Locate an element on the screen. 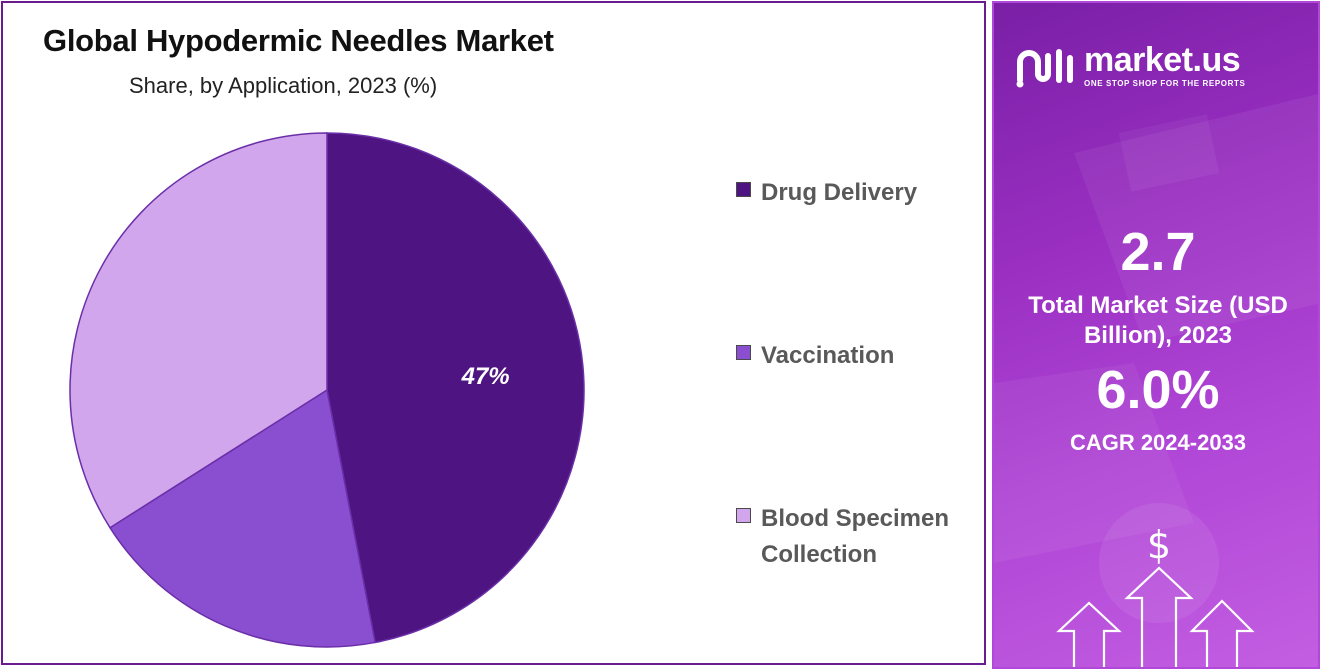  logo-mark-icon is located at coordinates (1044, 67).